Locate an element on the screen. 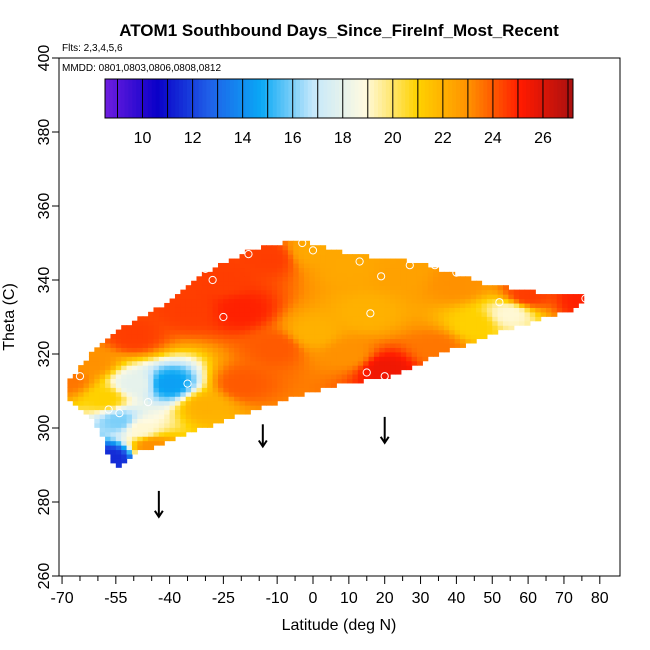 The height and width of the screenshot is (650, 650). y-tick-label: 380 is located at coordinates (44, 132).